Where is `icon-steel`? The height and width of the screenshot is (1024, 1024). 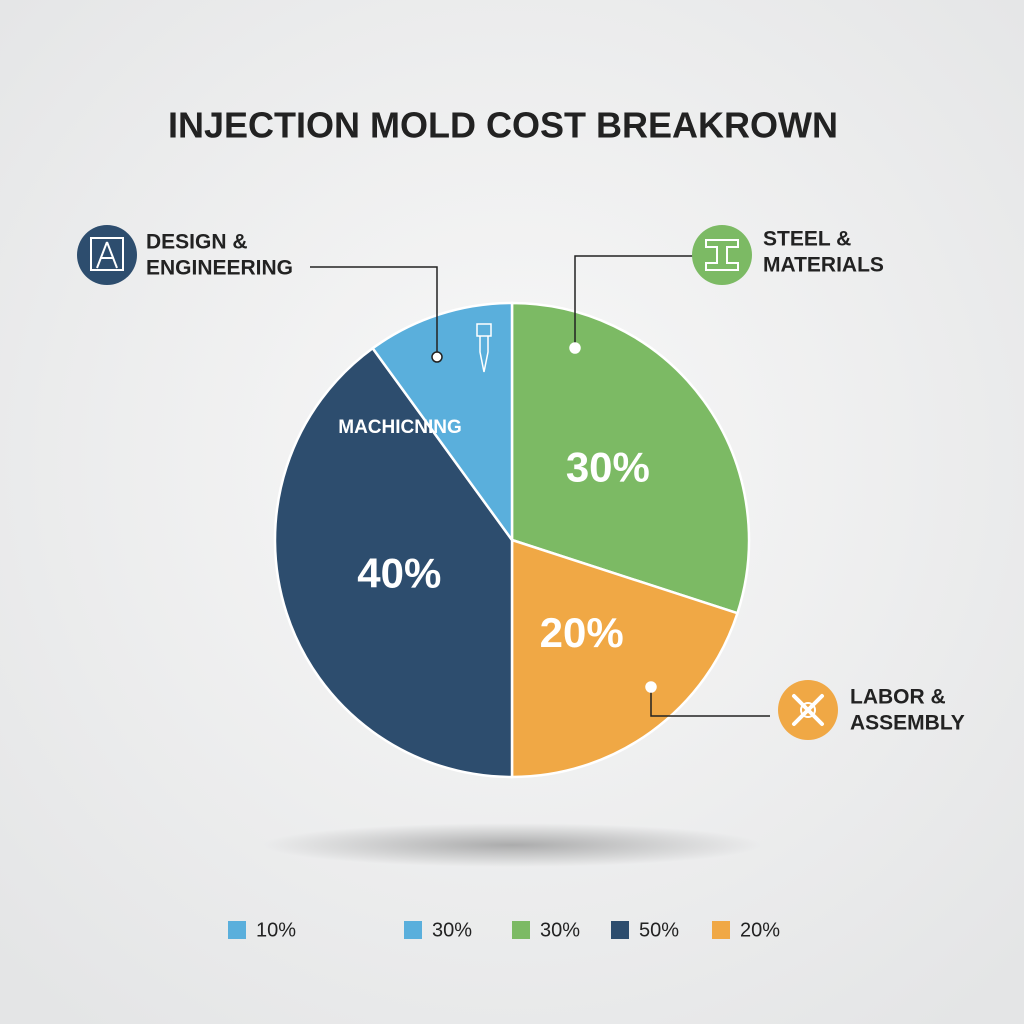
icon-steel is located at coordinates (722, 255).